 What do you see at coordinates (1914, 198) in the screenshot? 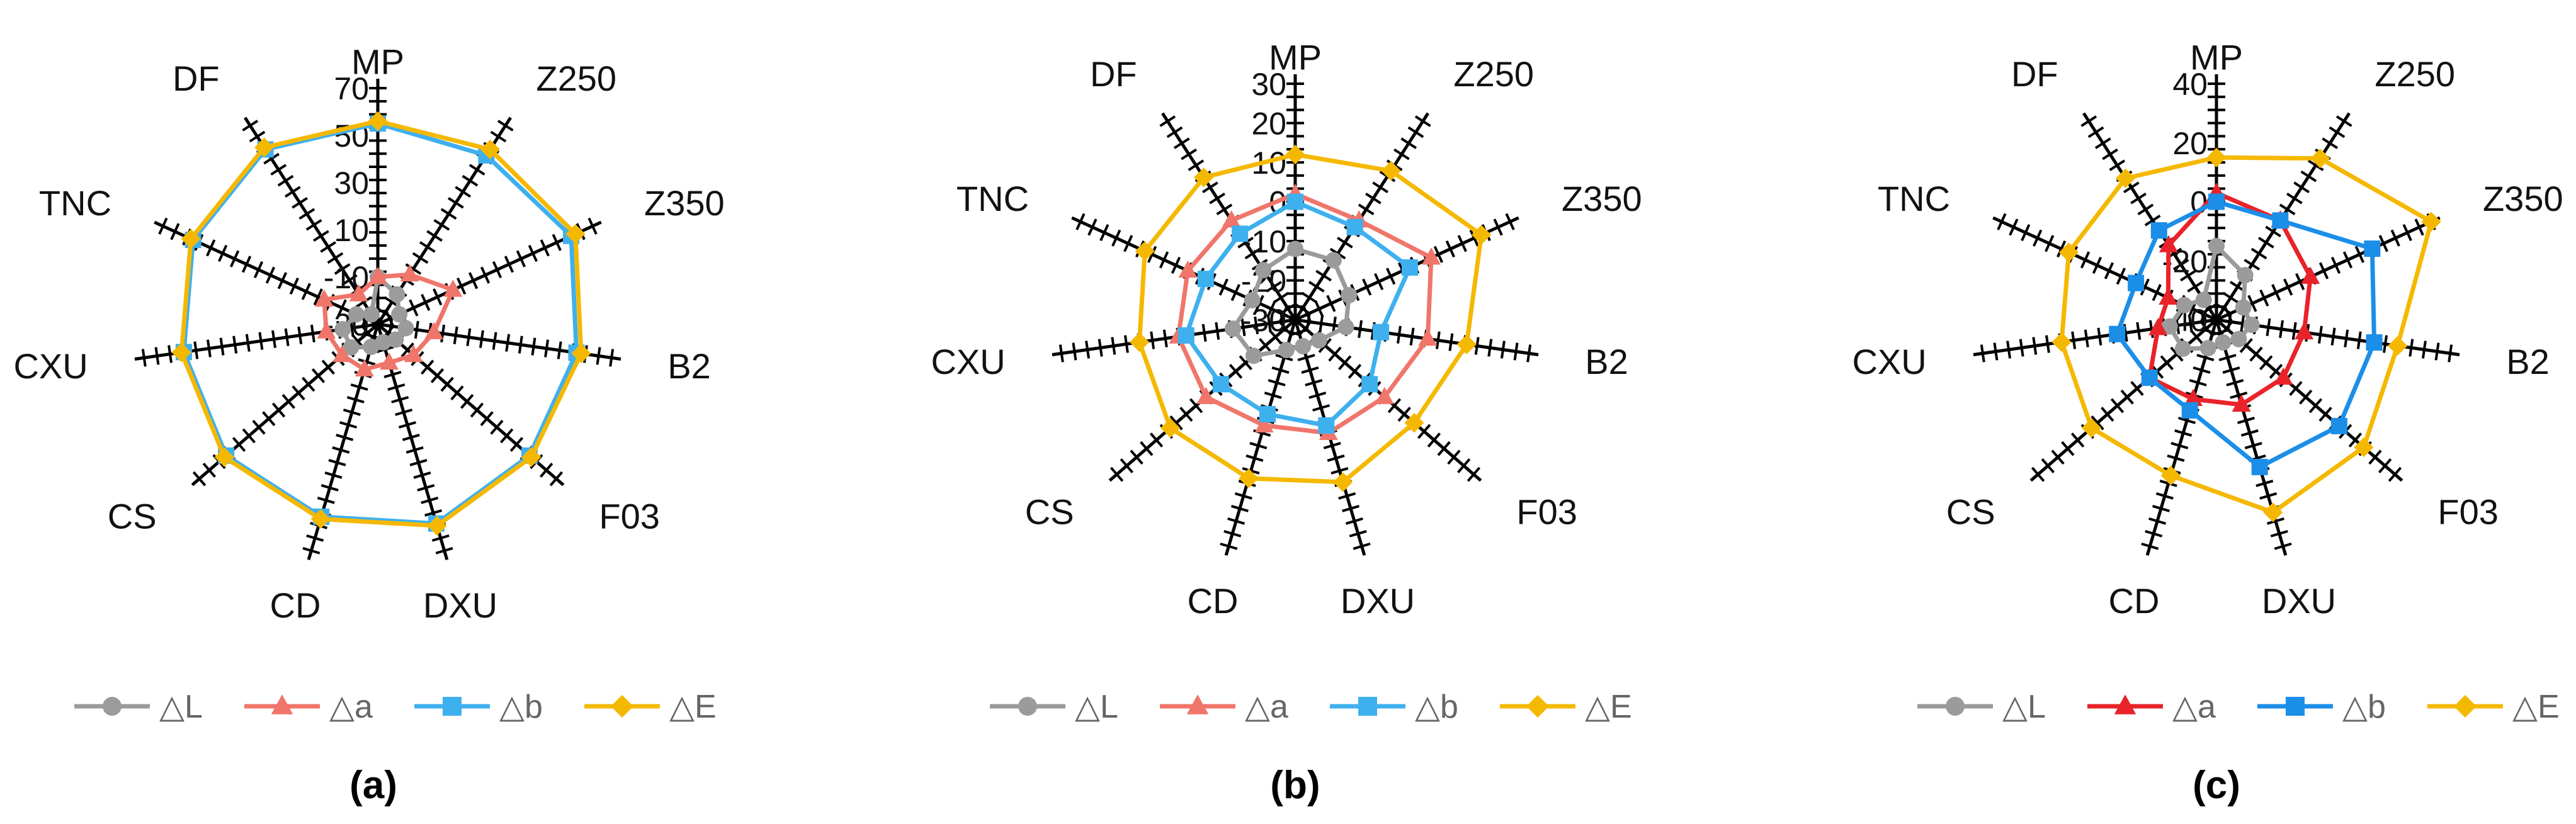
I see `category-label: TNC` at bounding box center [1914, 198].